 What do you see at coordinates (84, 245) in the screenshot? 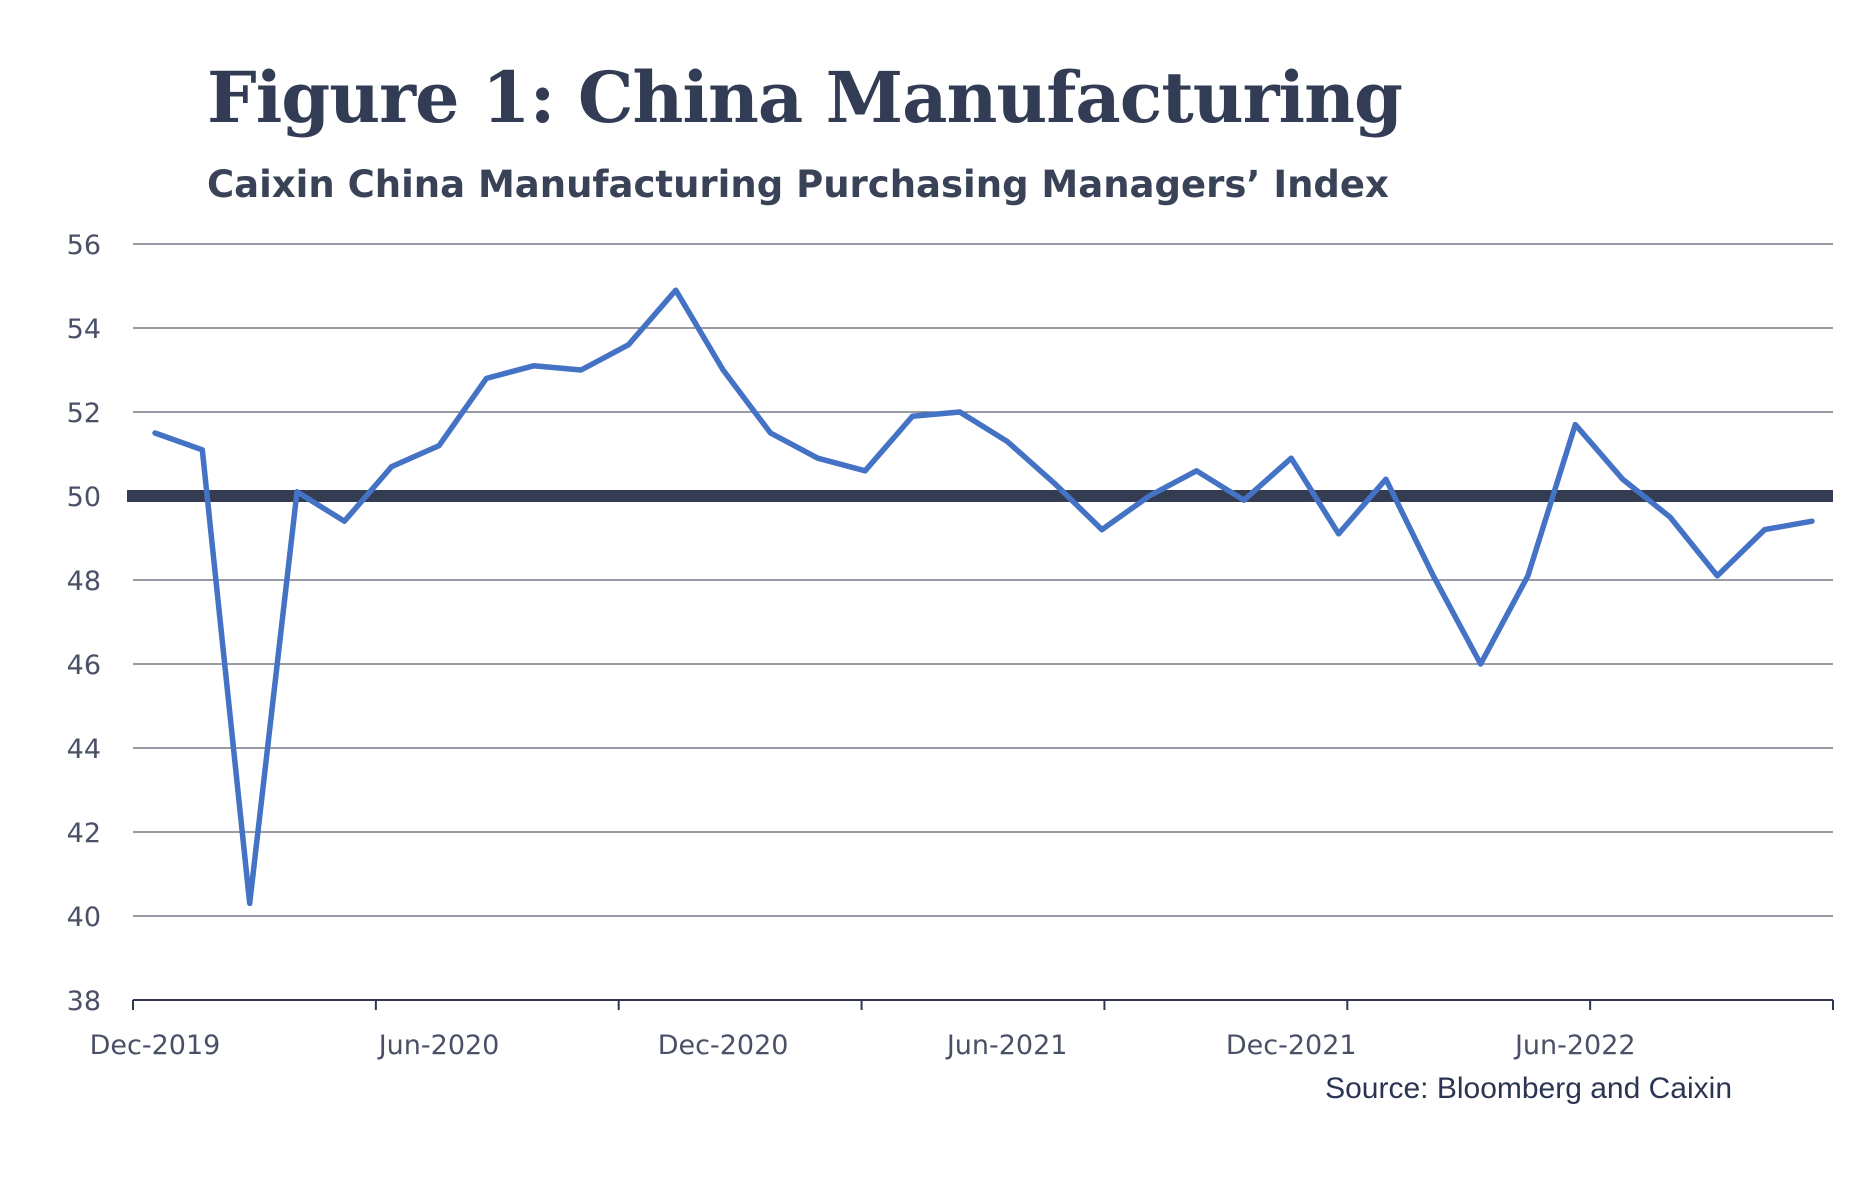
I see `y-tick-label: 56` at bounding box center [84, 245].